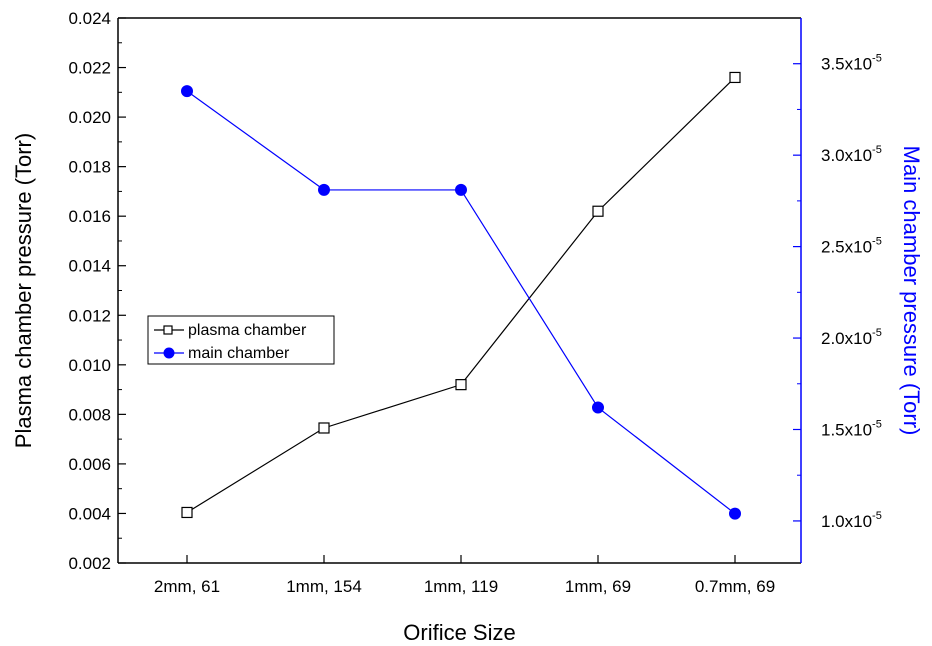  What do you see at coordinates (911, 291) in the screenshot?
I see `y-right-axis-title: Main chamber pressure (Torr)` at bounding box center [911, 291].